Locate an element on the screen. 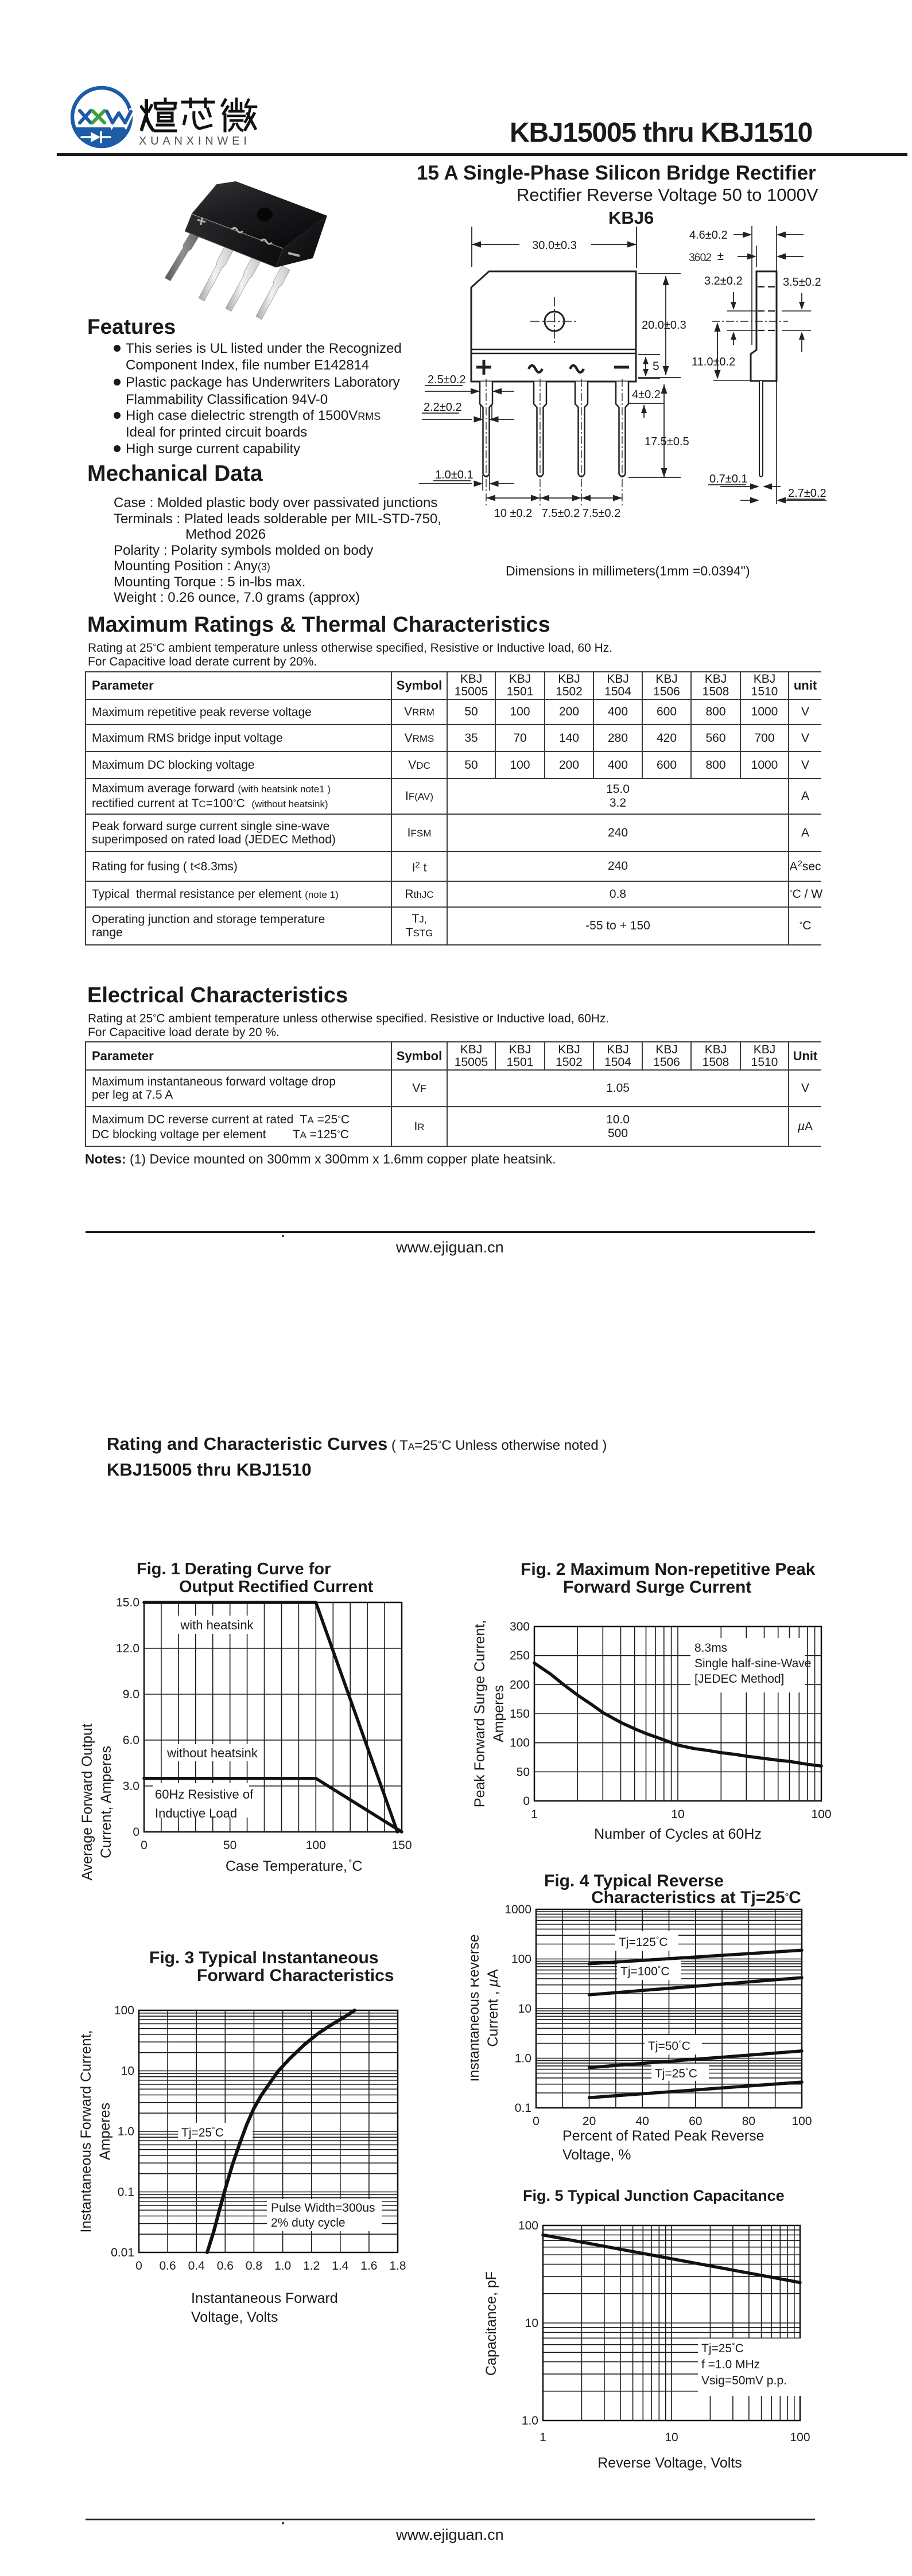 The height and width of the screenshot is (2576, 912). svg-text: 200 is located at coordinates (520, 1684).